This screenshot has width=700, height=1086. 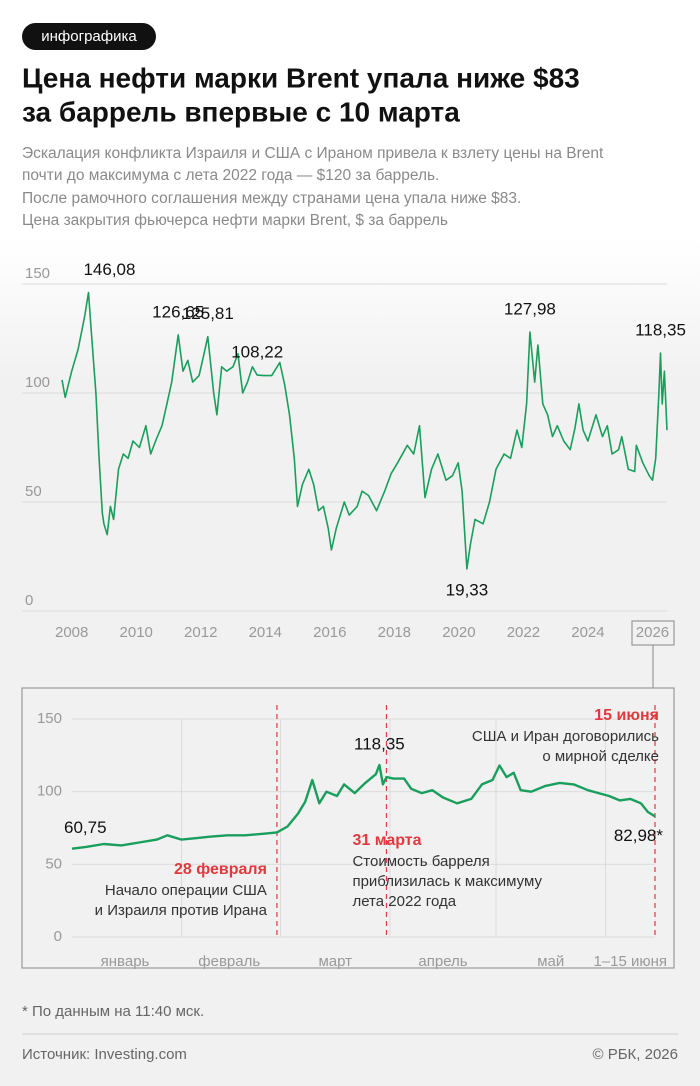 I want to click on source: Источник: Investing.com, so click(x=104, y=1054).